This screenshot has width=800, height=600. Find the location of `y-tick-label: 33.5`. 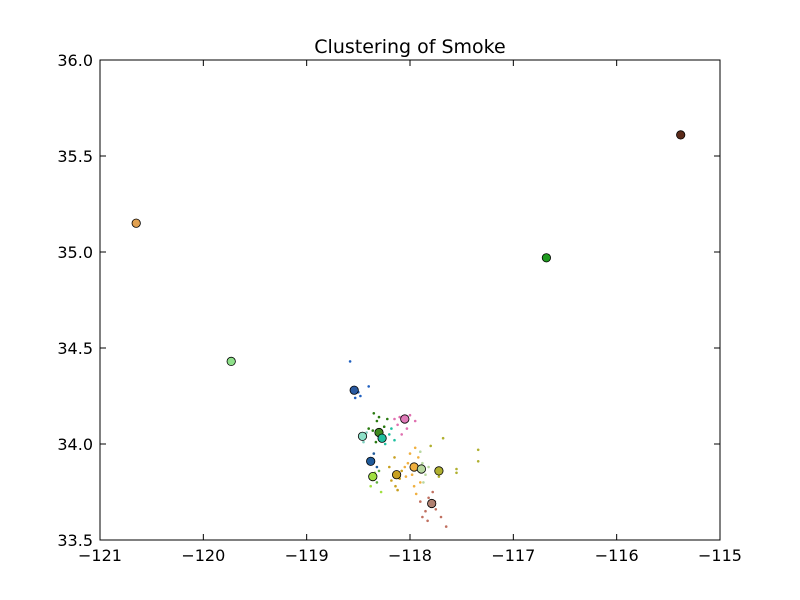

y-tick-label: 33.5 is located at coordinates (75, 540).